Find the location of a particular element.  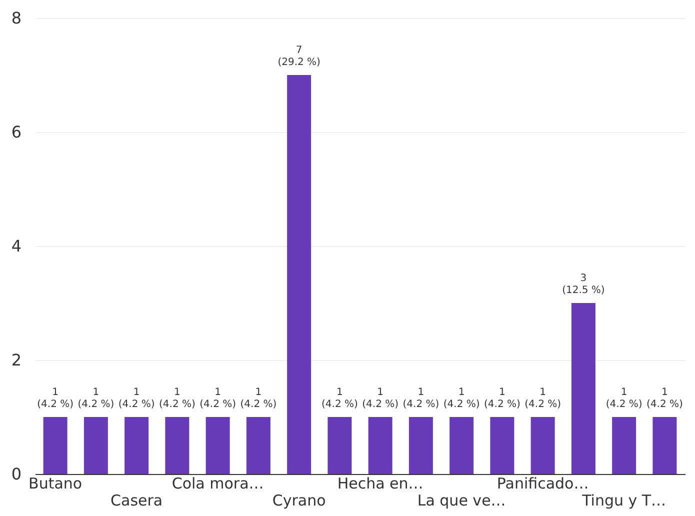

y-tick-label: 2 is located at coordinates (16, 360).